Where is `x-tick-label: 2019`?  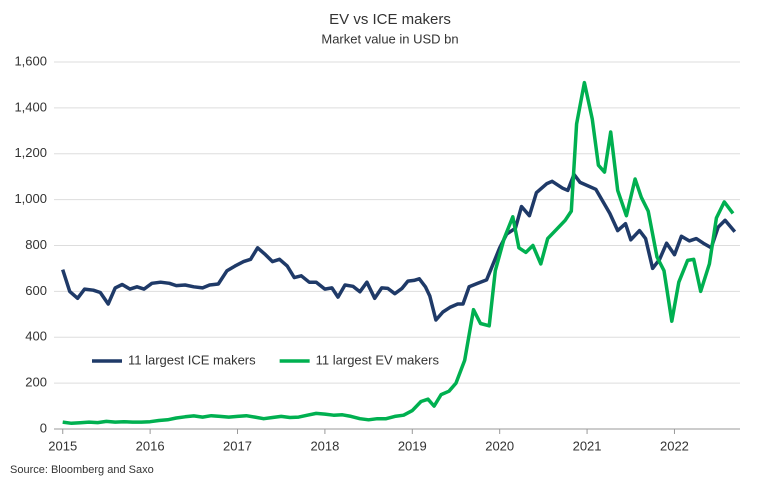
x-tick-label: 2019 is located at coordinates (412, 445).